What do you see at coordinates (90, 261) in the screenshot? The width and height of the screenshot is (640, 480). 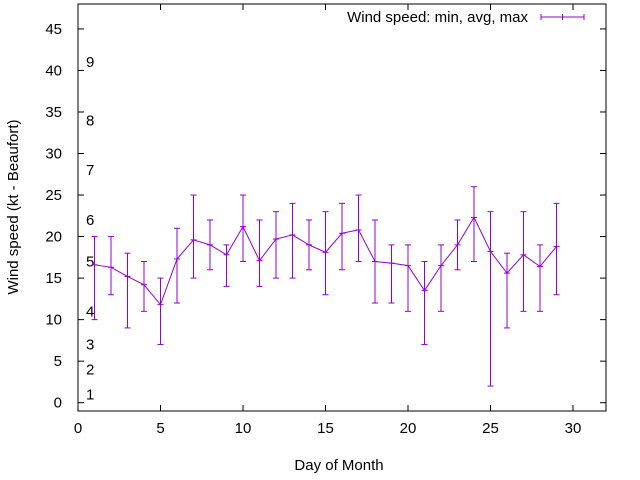 I see `beaufort-label: 5` at bounding box center [90, 261].